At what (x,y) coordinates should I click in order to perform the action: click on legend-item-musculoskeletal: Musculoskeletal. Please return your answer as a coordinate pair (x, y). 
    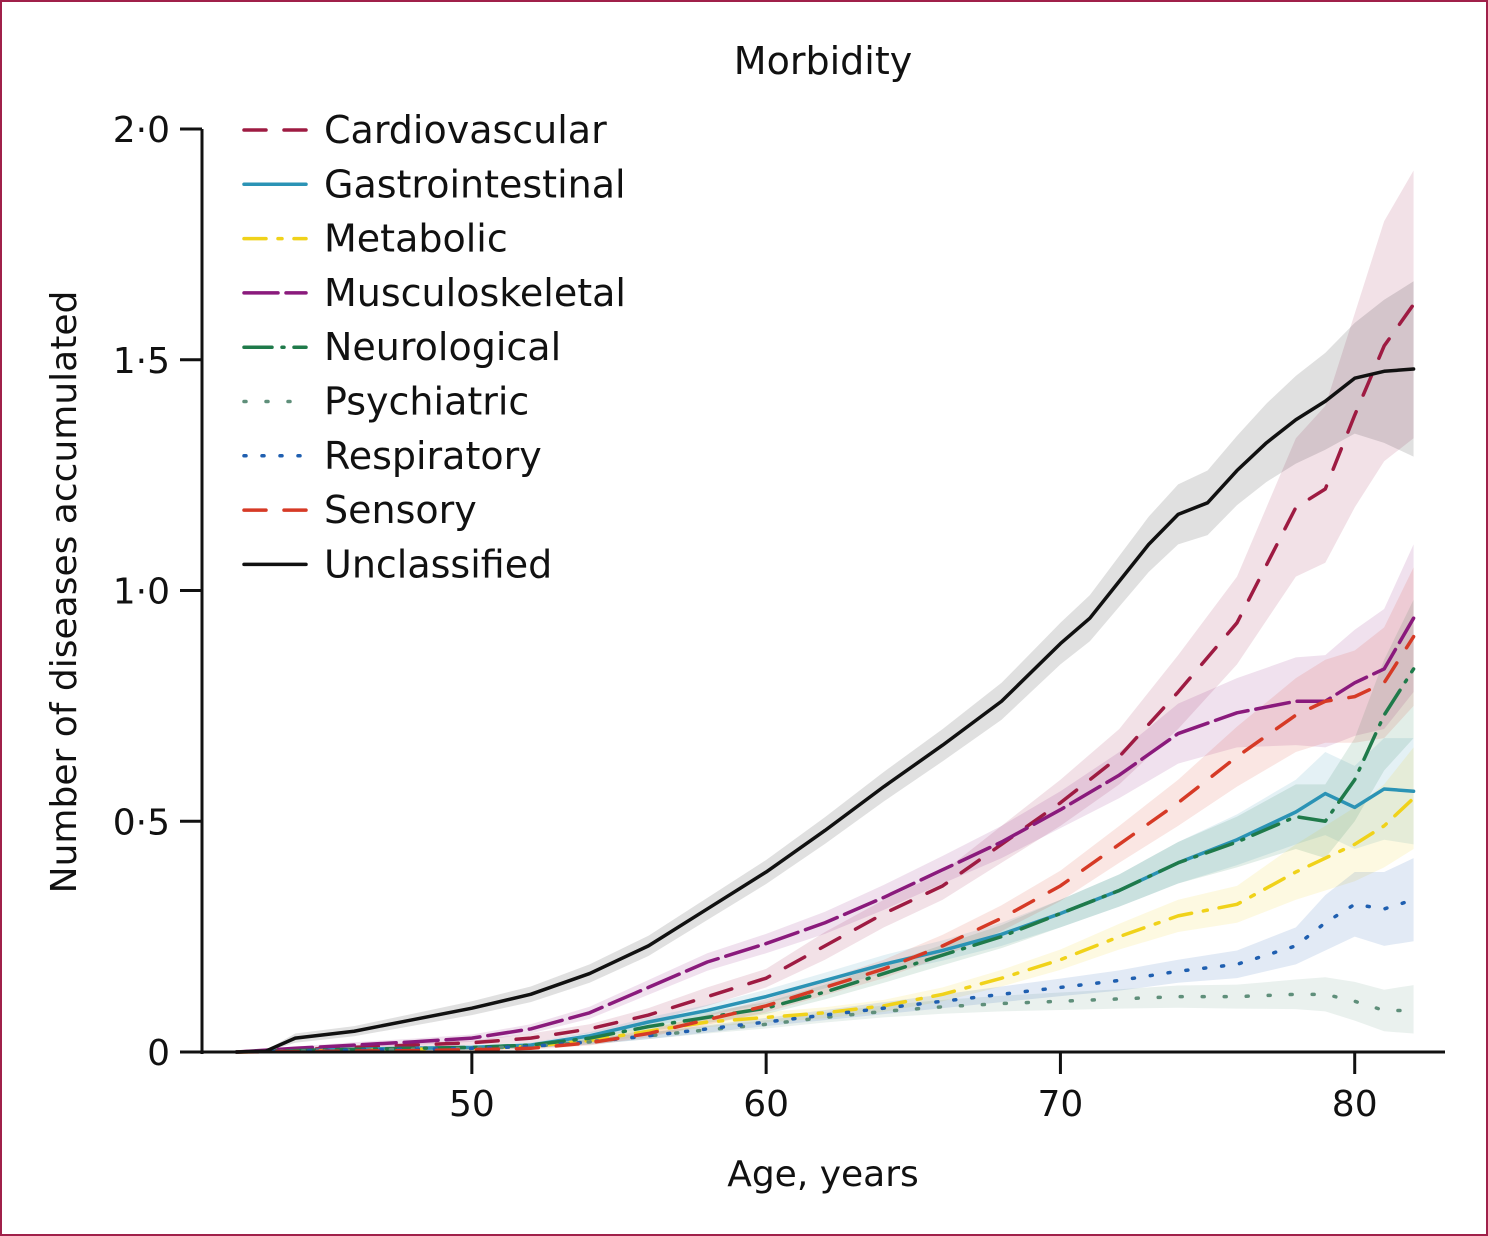
    Looking at the image, I should click on (434, 293).